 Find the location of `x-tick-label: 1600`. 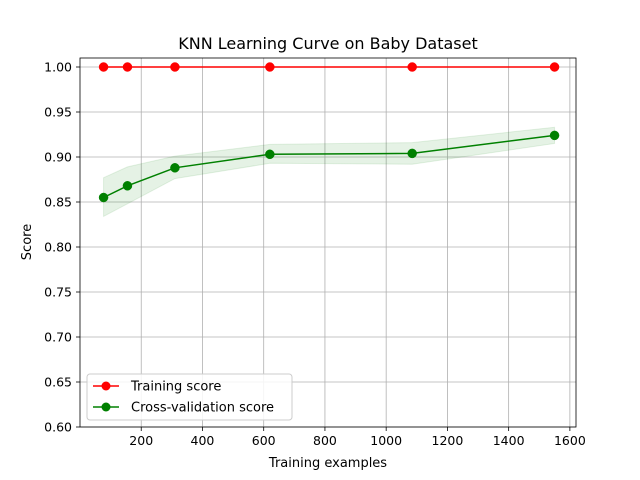

x-tick-label: 1600 is located at coordinates (570, 440).